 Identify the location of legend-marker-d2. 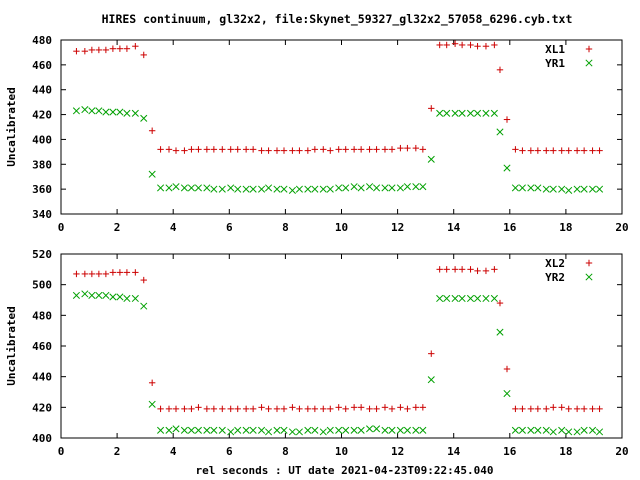
(589, 277).